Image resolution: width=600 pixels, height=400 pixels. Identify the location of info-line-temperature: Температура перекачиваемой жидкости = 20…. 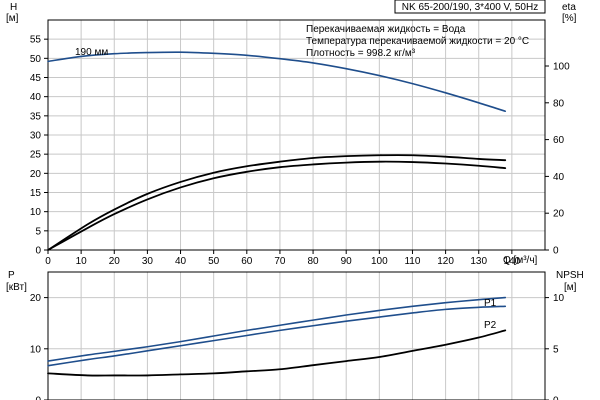
(417, 41).